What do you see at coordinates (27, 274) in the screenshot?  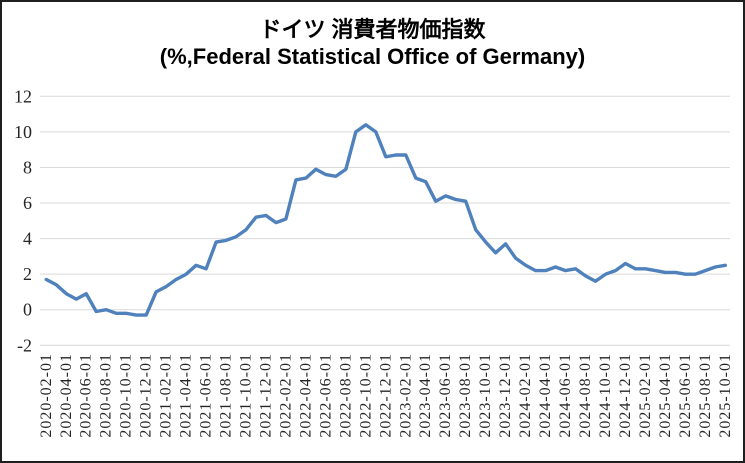 I see `y-axis-tick-label: 2` at bounding box center [27, 274].